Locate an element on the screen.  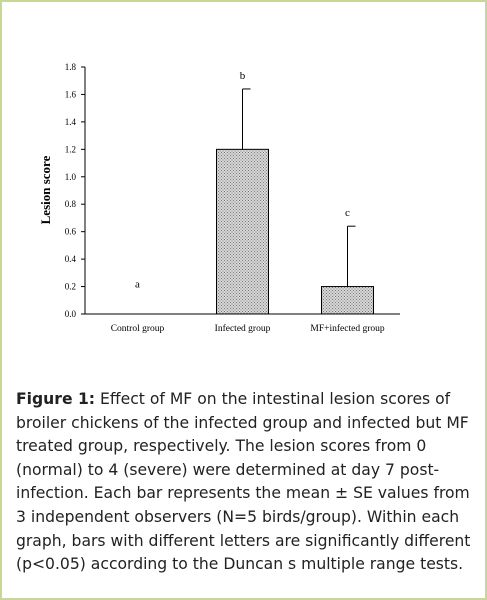
y-tick-label: 1.0 is located at coordinates (71, 177).